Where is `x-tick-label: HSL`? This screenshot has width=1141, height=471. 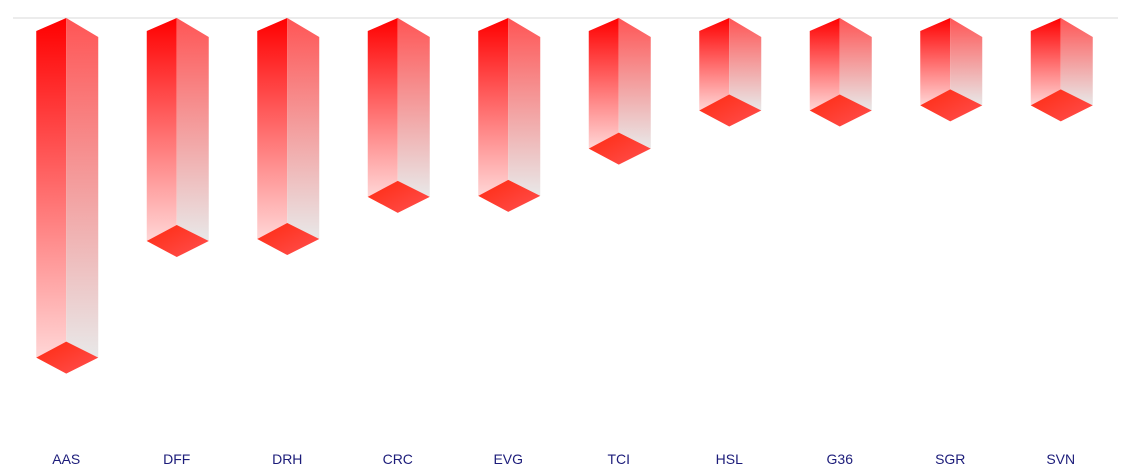
x-tick-label: HSL is located at coordinates (729, 459).